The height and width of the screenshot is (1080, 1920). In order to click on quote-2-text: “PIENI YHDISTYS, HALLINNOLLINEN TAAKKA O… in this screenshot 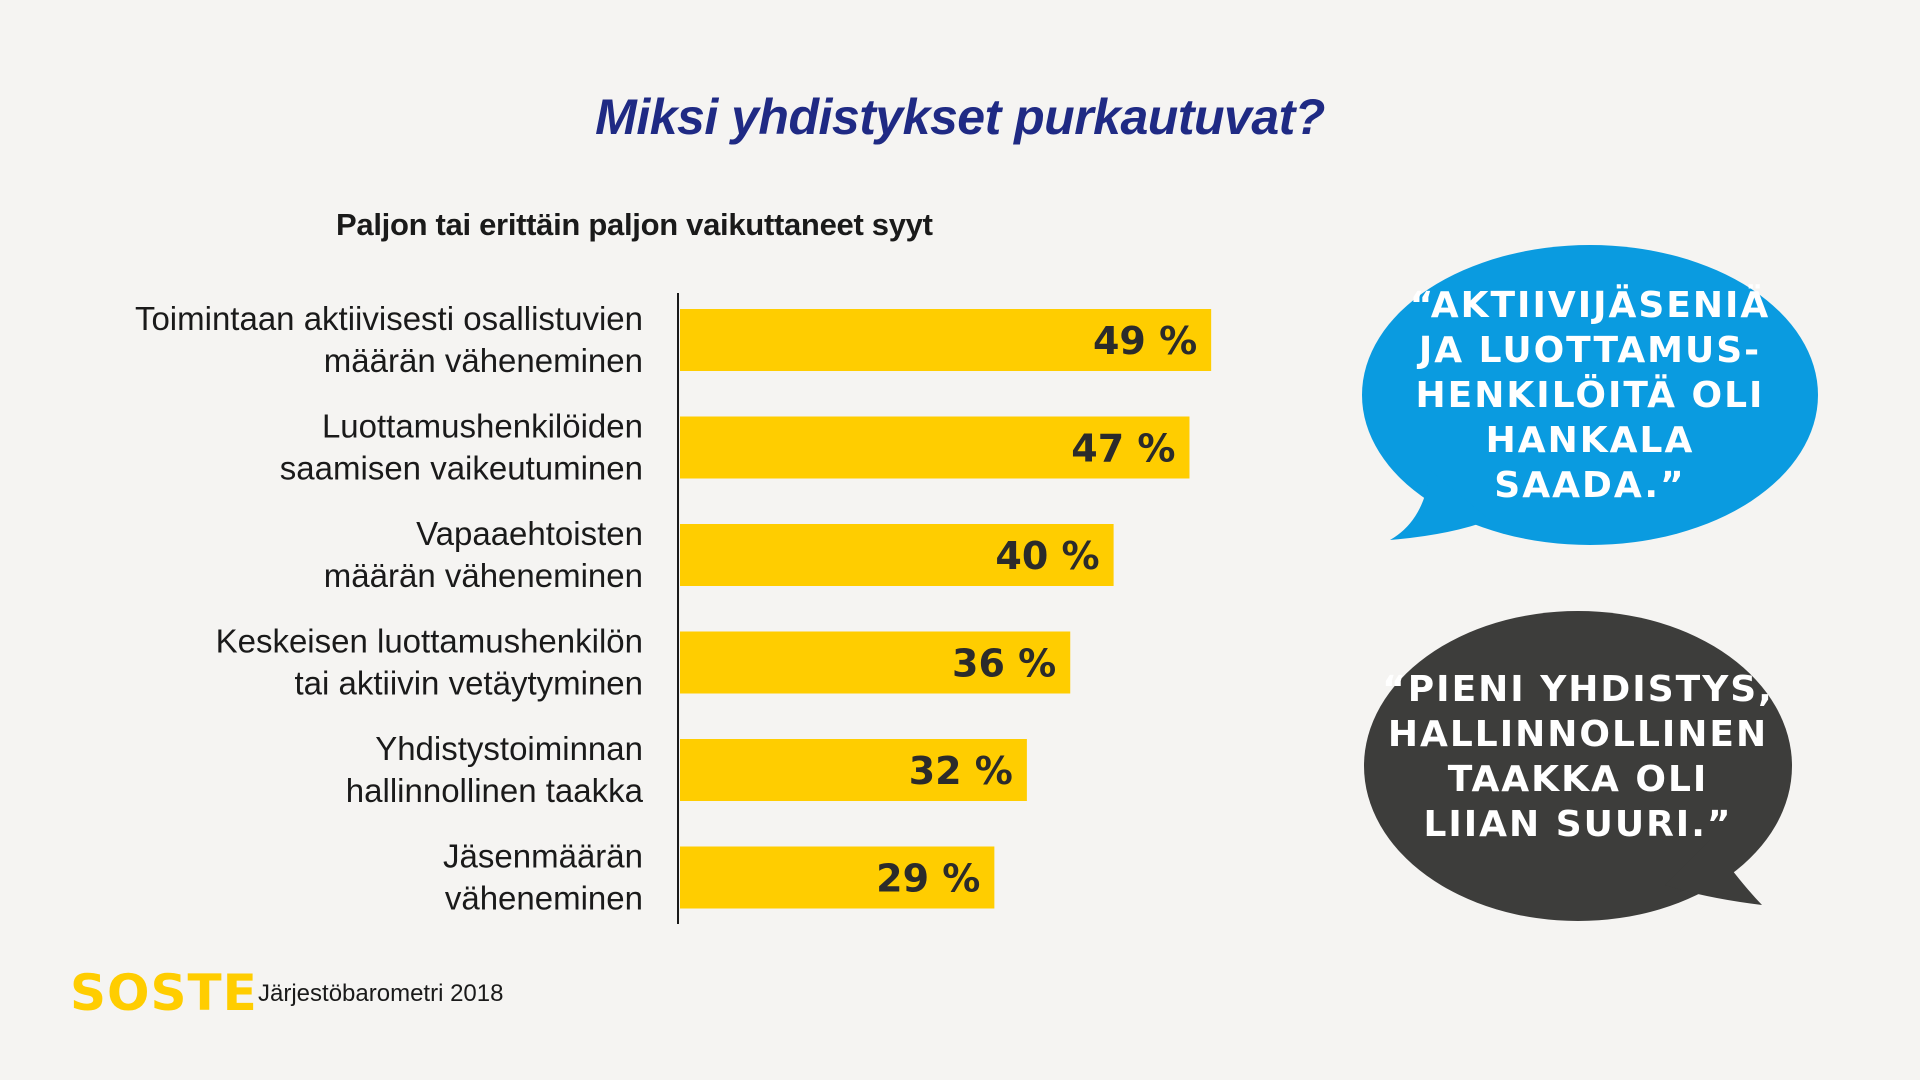, I will do `click(1578, 757)`.